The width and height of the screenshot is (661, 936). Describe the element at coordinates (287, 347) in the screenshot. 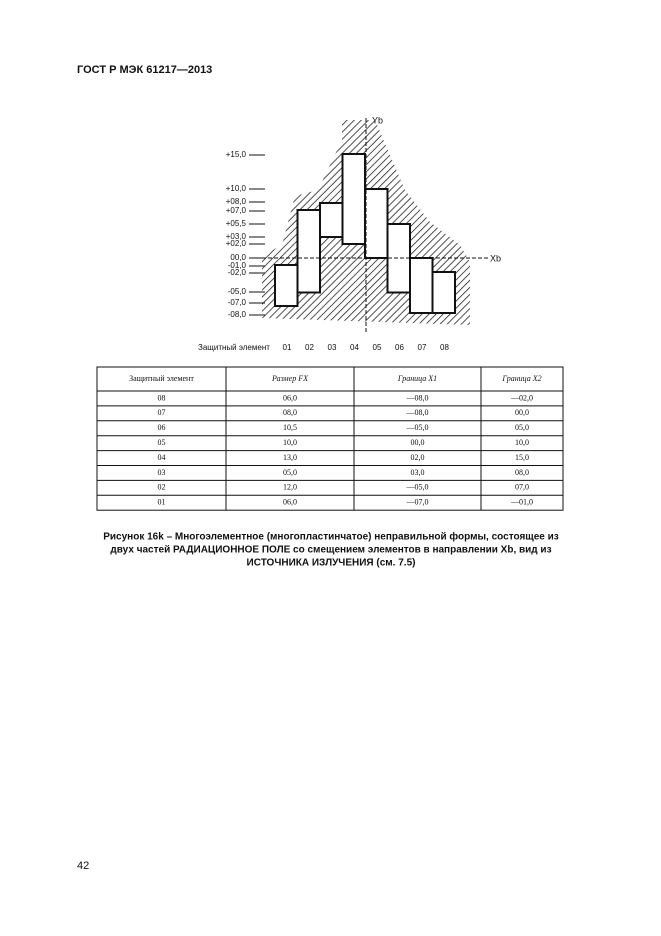

I see `x-label: 01` at that location.